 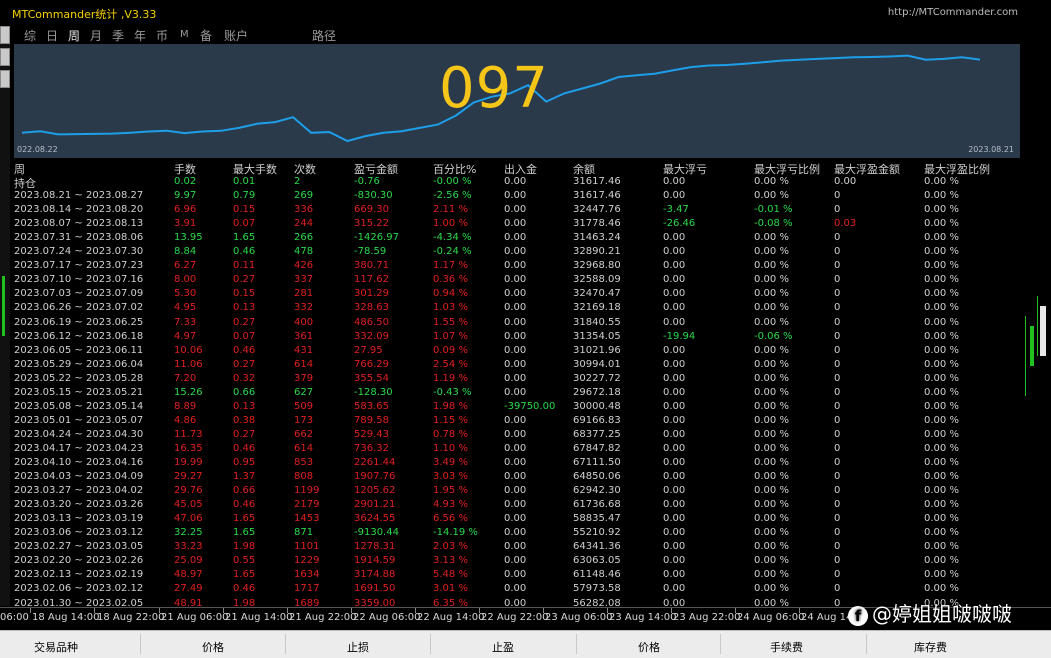 What do you see at coordinates (79, 294) in the screenshot?
I see `cell-period: 2023.07.03 ~ 2023.07.09` at bounding box center [79, 294].